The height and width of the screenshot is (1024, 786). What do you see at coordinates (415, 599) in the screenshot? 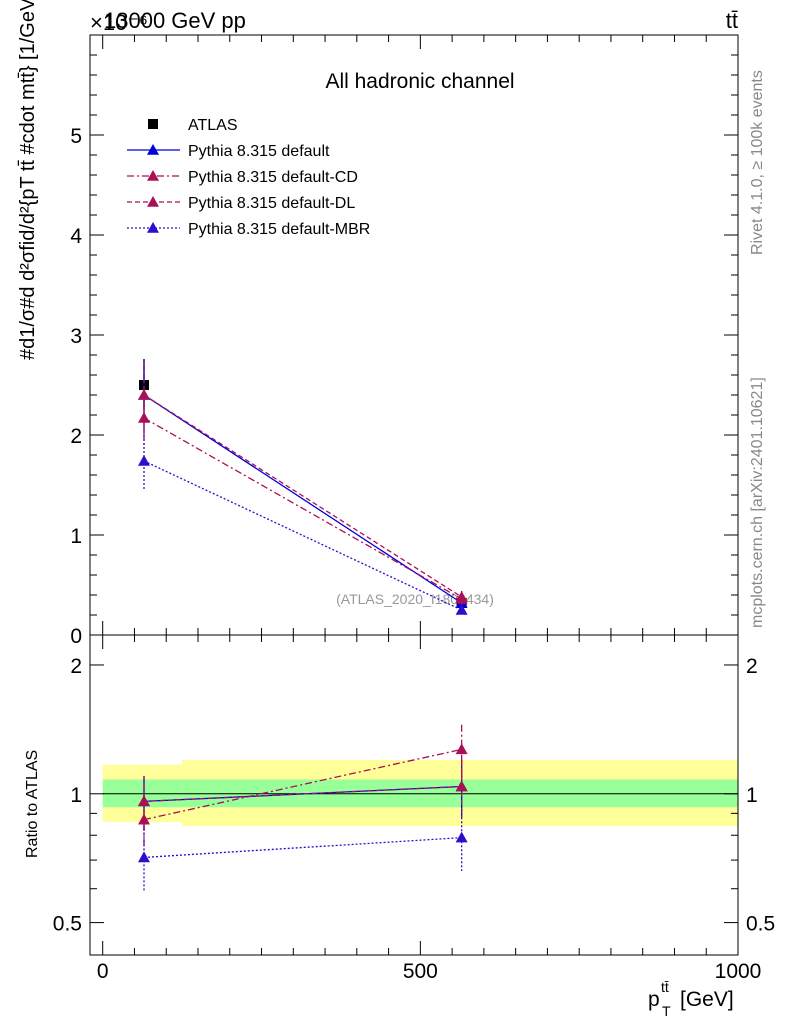
I see `watermark: (ATLAS_2020_I1801434)` at bounding box center [415, 599].